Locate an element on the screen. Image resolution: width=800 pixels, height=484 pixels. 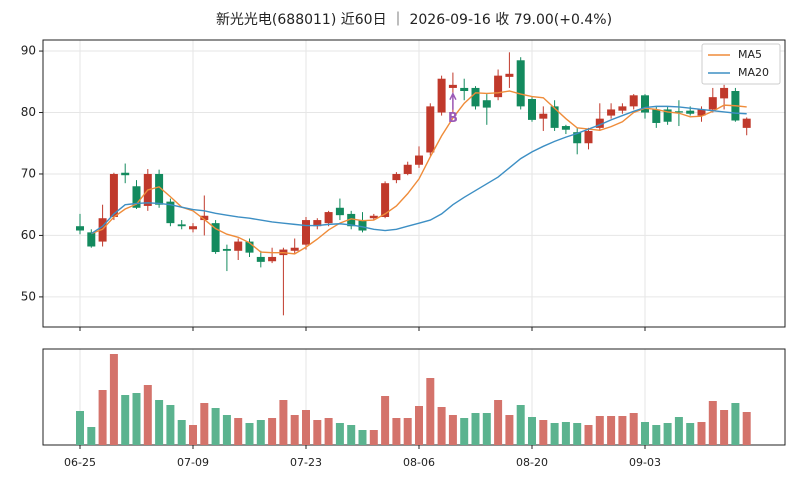
annotation-arrow is located at coordinates (453, 100).